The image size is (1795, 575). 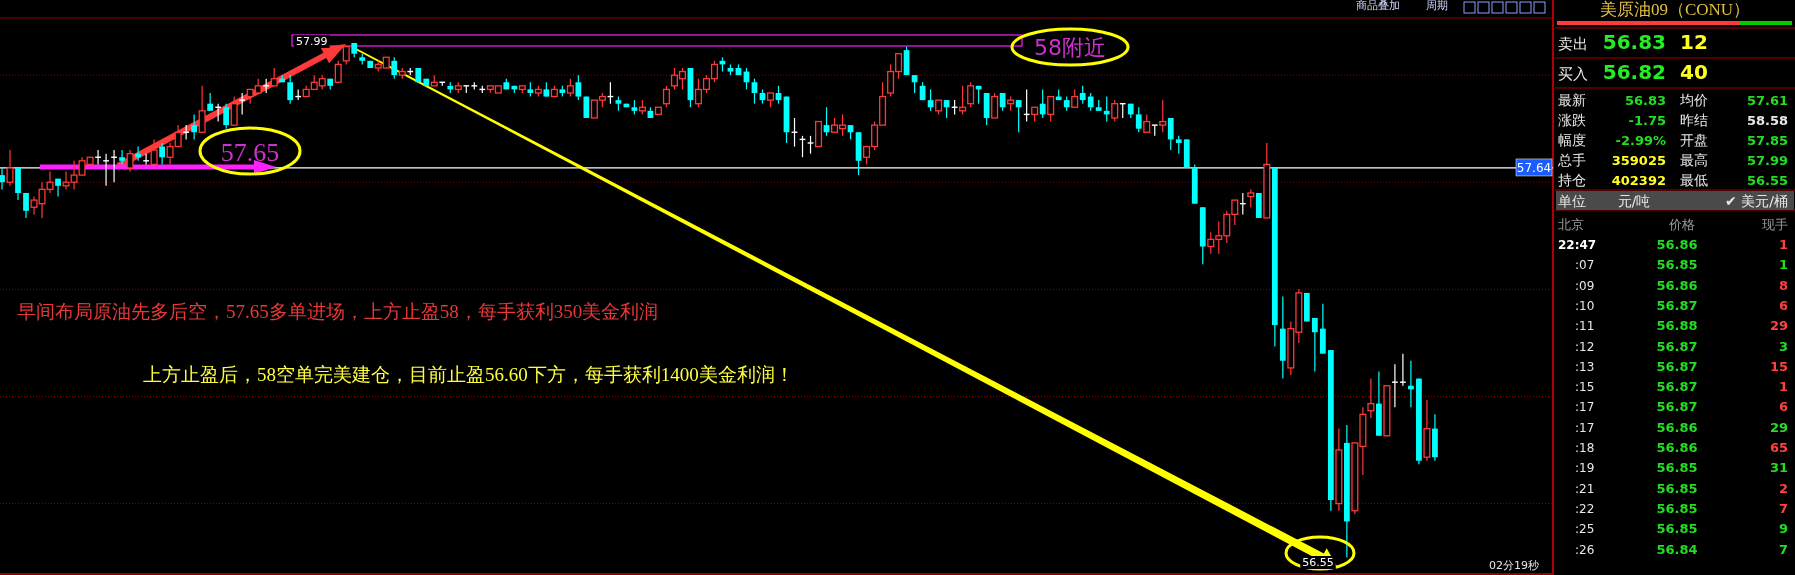 I want to click on annotation: 周期, so click(x=1437, y=6).